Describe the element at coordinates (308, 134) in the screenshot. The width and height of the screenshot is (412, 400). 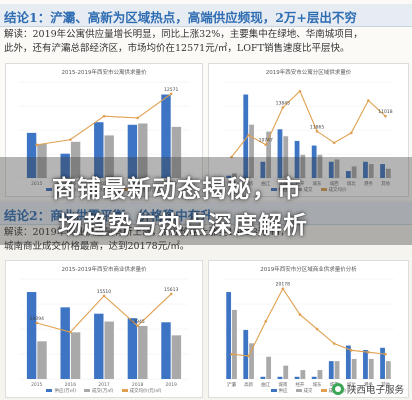
I see `chart-svg: 浐灞 高新 曲江 城南 经开 城东 城西 城北 港务 其他 10747 13845 11865 11018` at that location.